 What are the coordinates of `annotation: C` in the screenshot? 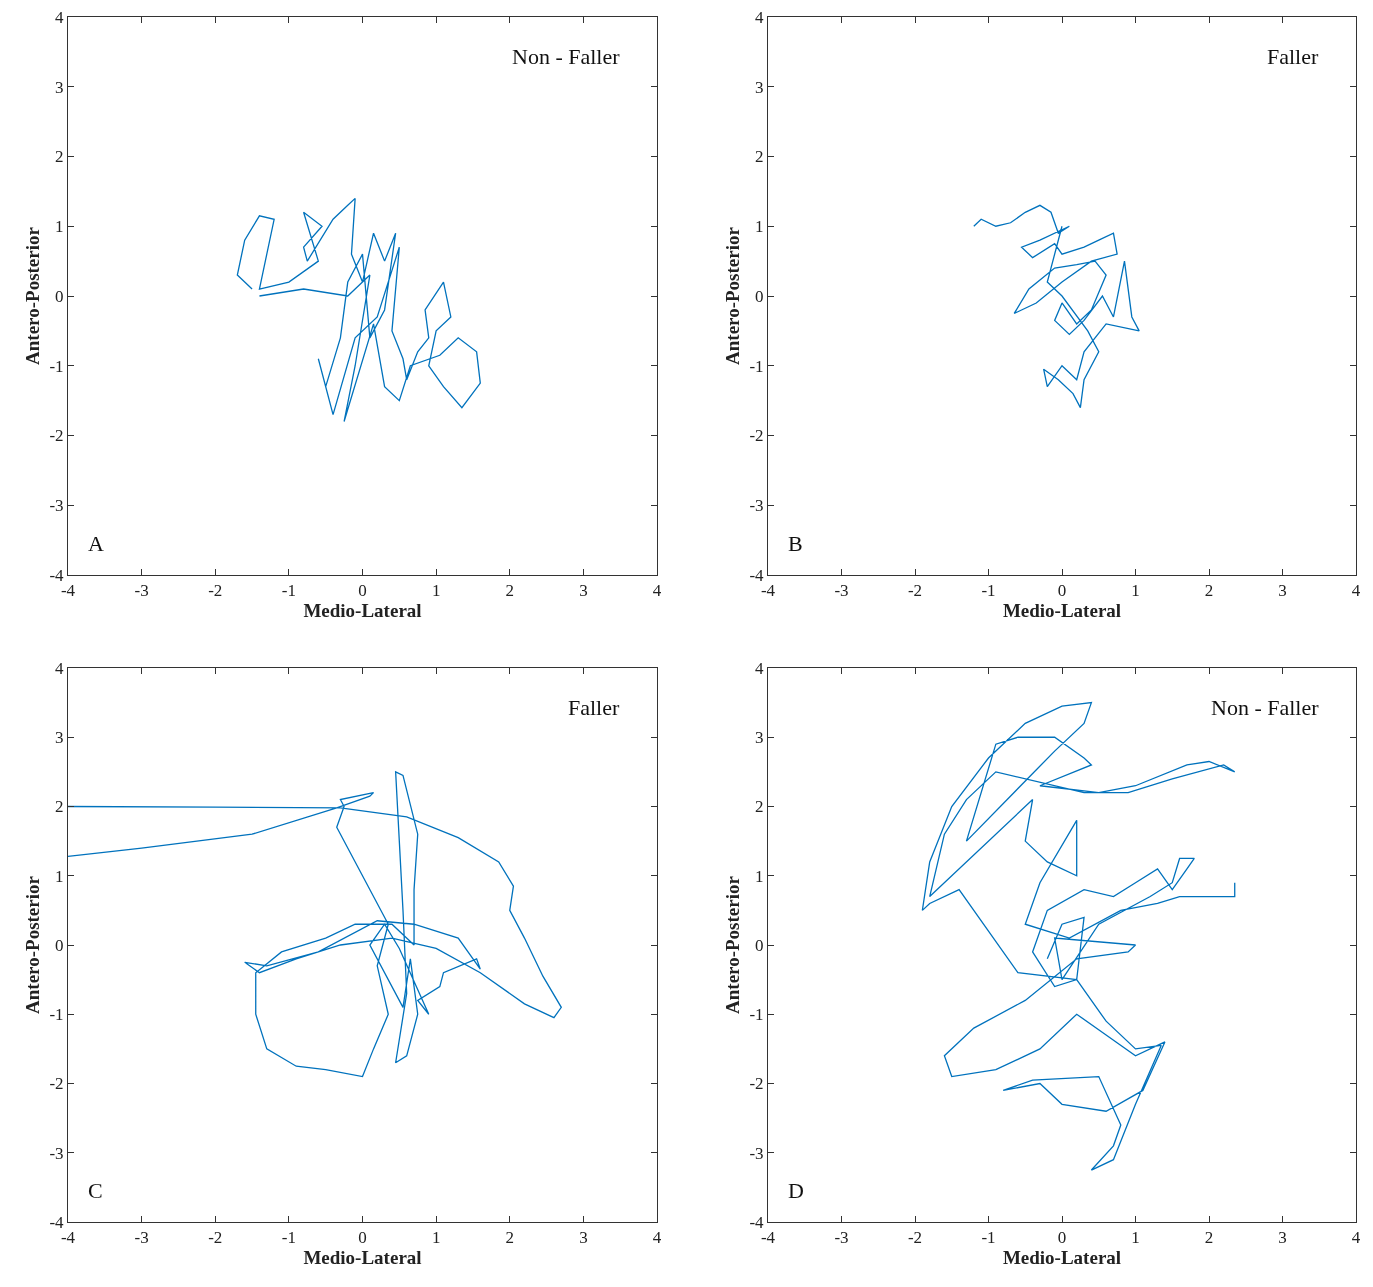 It's located at (95, 1190).